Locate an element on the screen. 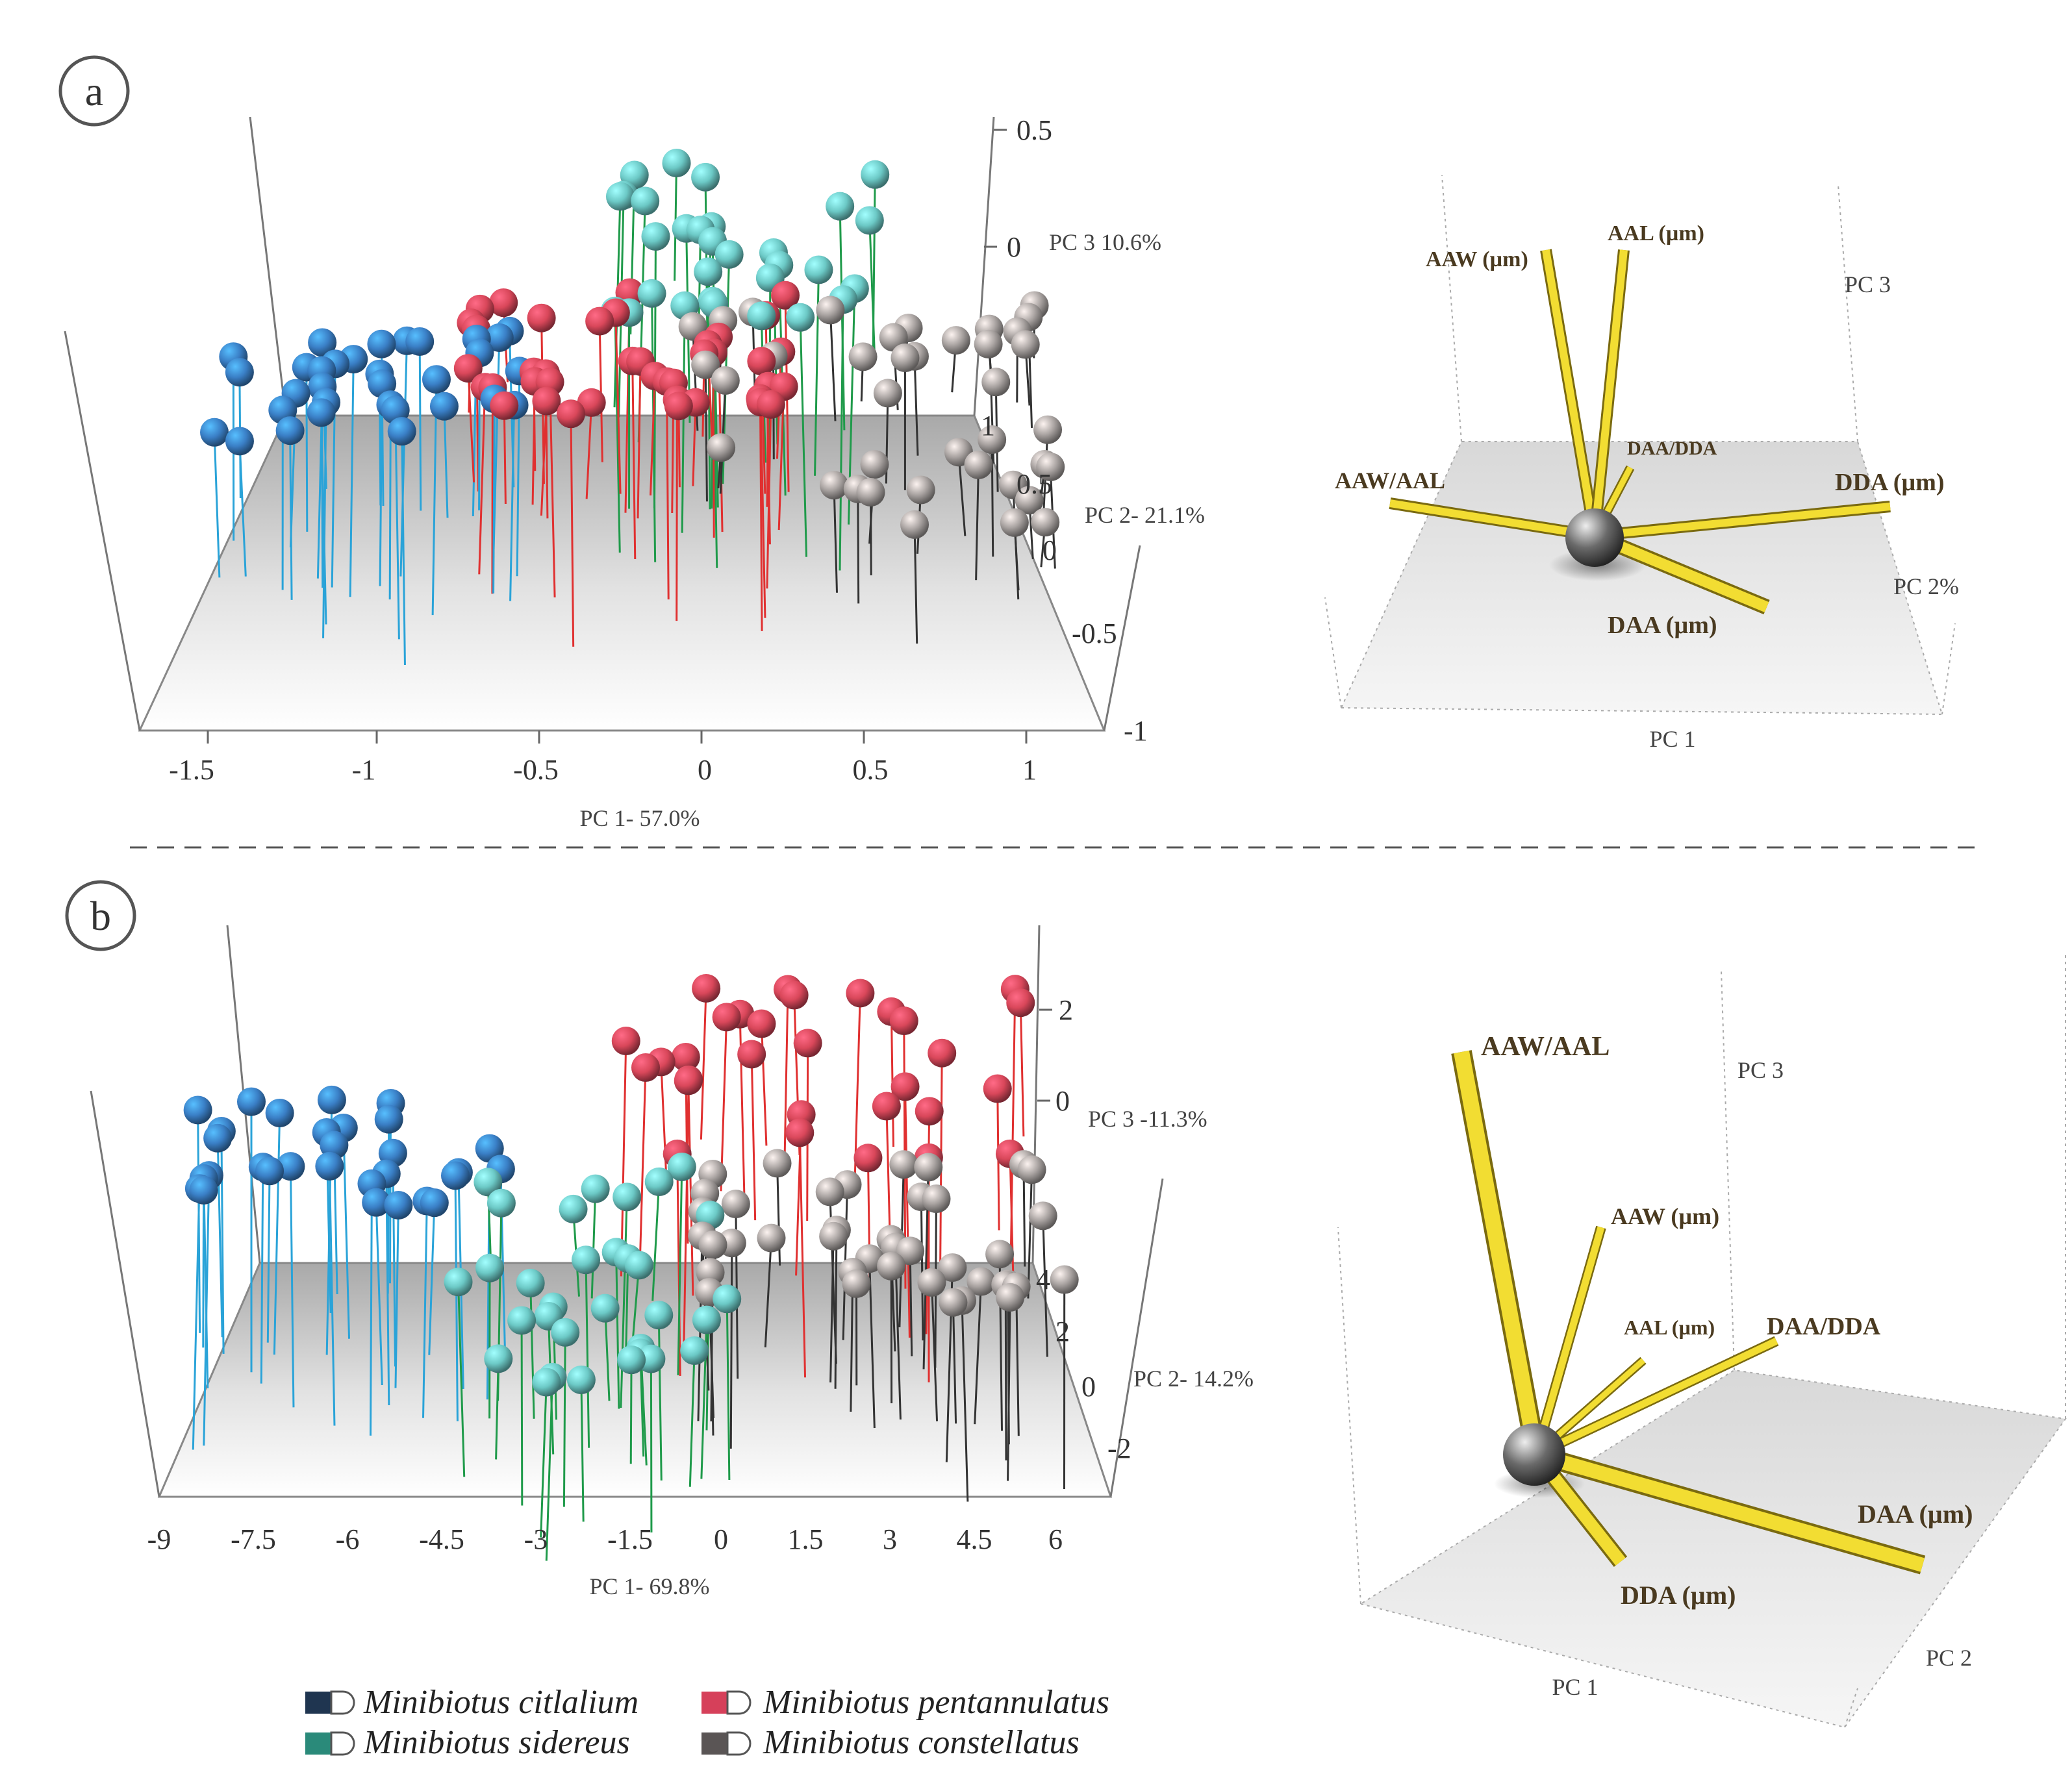  b-y-tick: 2 is located at coordinates (1063, 1331).